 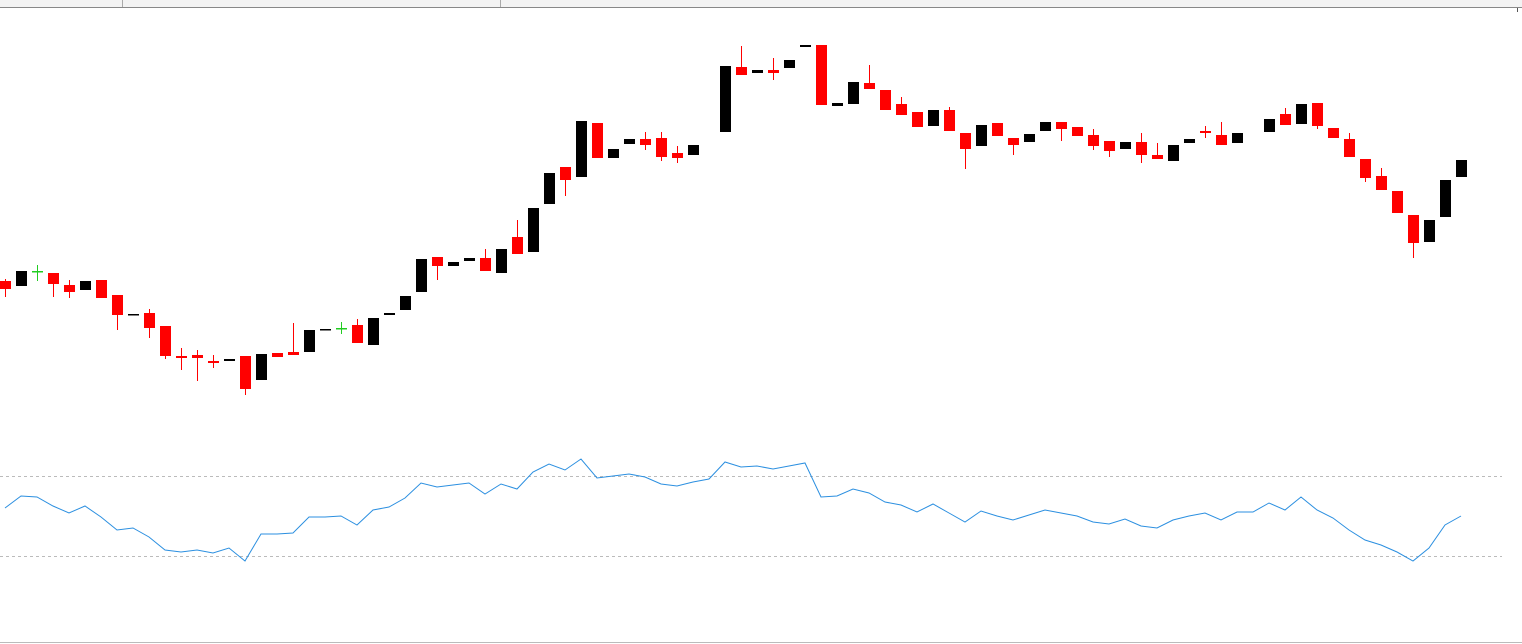 I want to click on toolbar, so click(x=761, y=3).